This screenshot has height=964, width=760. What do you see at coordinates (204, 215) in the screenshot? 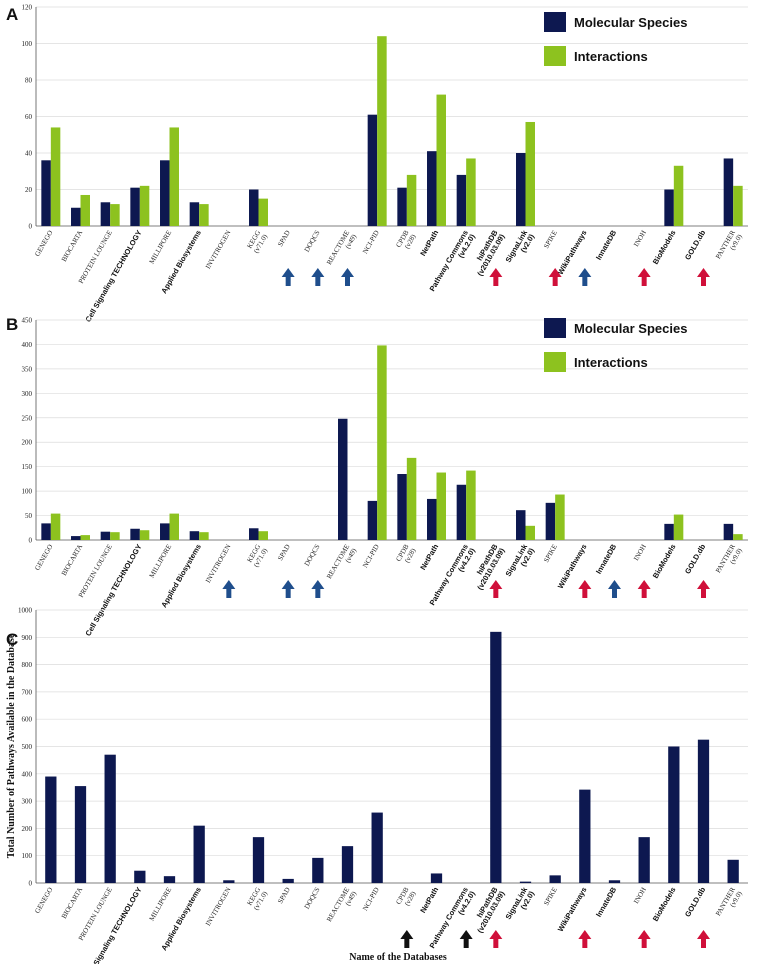
I see `bar-a-interactions-applied-biosystems` at bounding box center [204, 215].